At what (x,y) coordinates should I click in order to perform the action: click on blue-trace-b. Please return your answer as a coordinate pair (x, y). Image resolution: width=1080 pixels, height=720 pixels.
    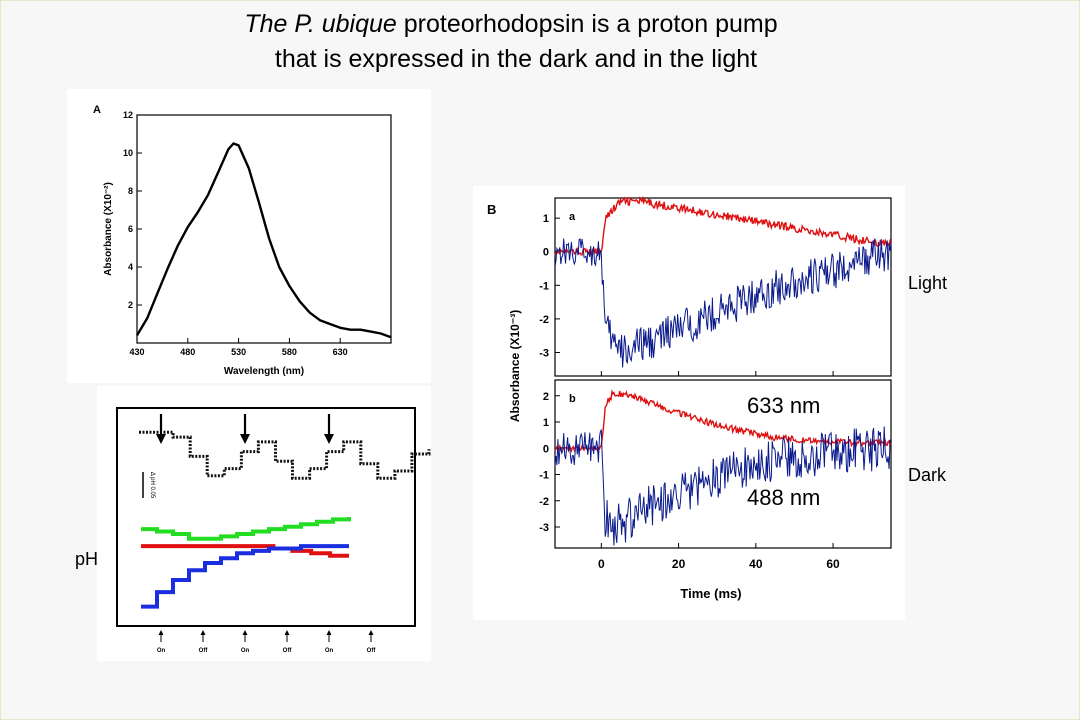
    Looking at the image, I should click on (723, 486).